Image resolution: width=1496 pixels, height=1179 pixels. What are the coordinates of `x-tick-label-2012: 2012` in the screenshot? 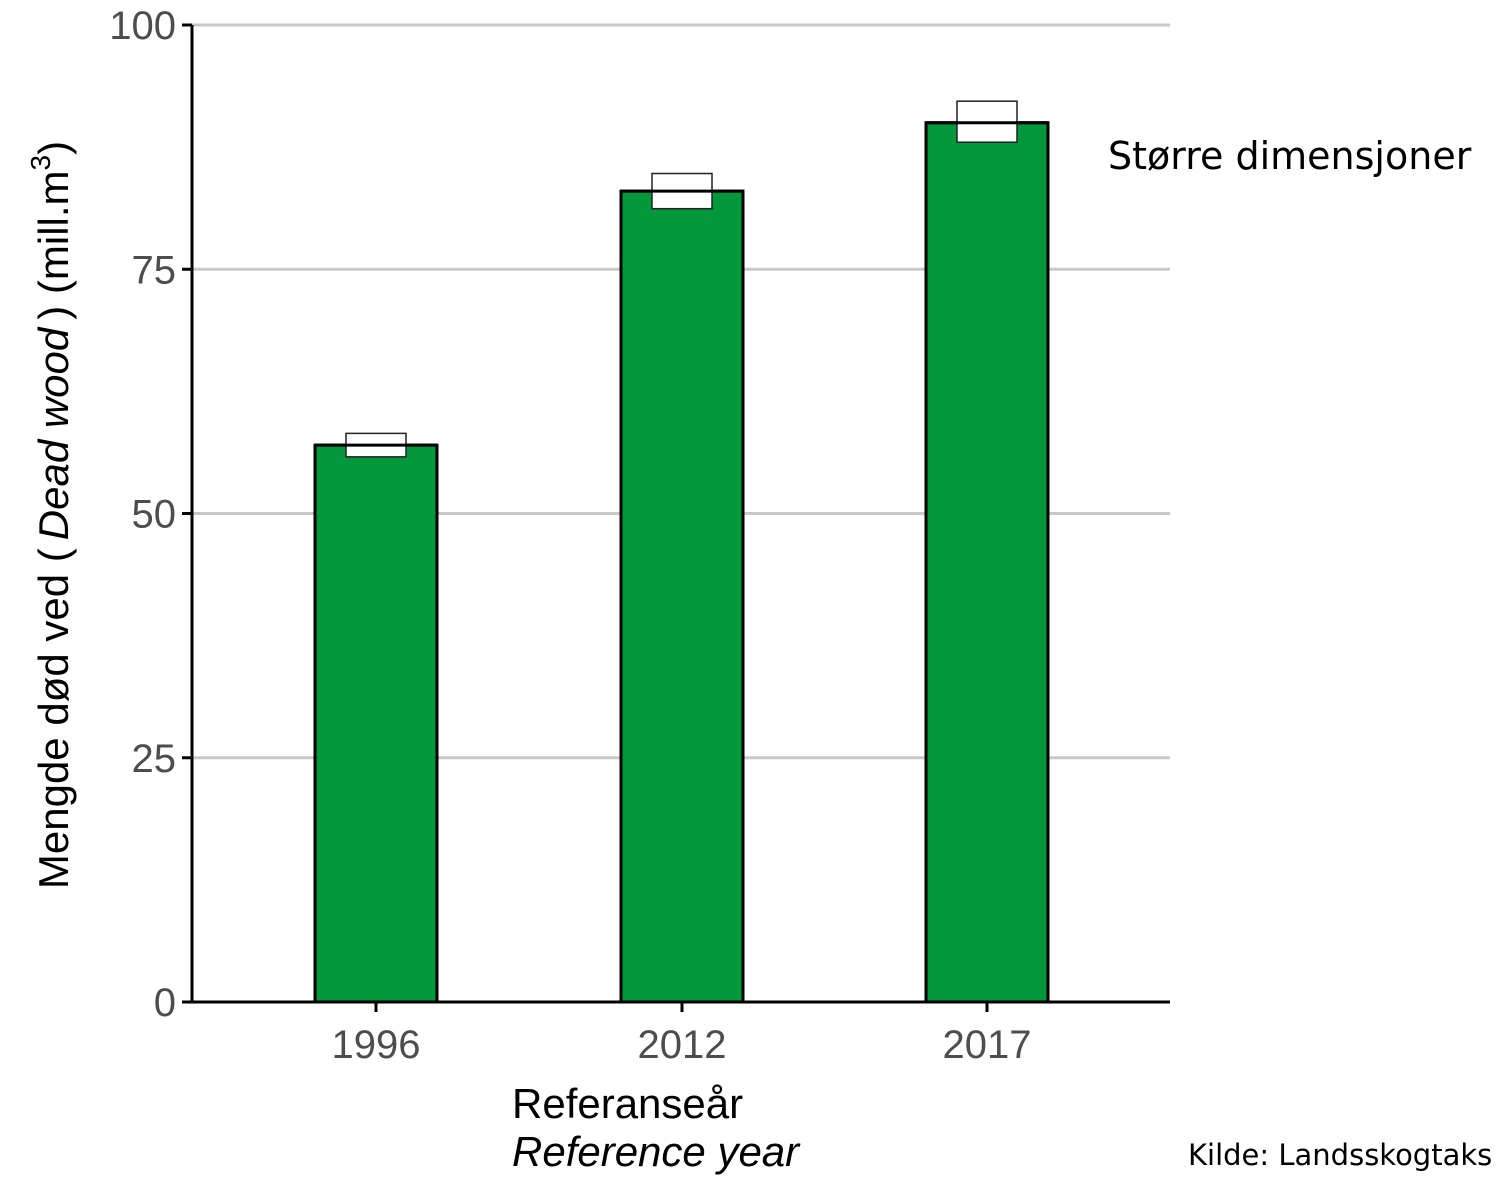 It's located at (682, 1045).